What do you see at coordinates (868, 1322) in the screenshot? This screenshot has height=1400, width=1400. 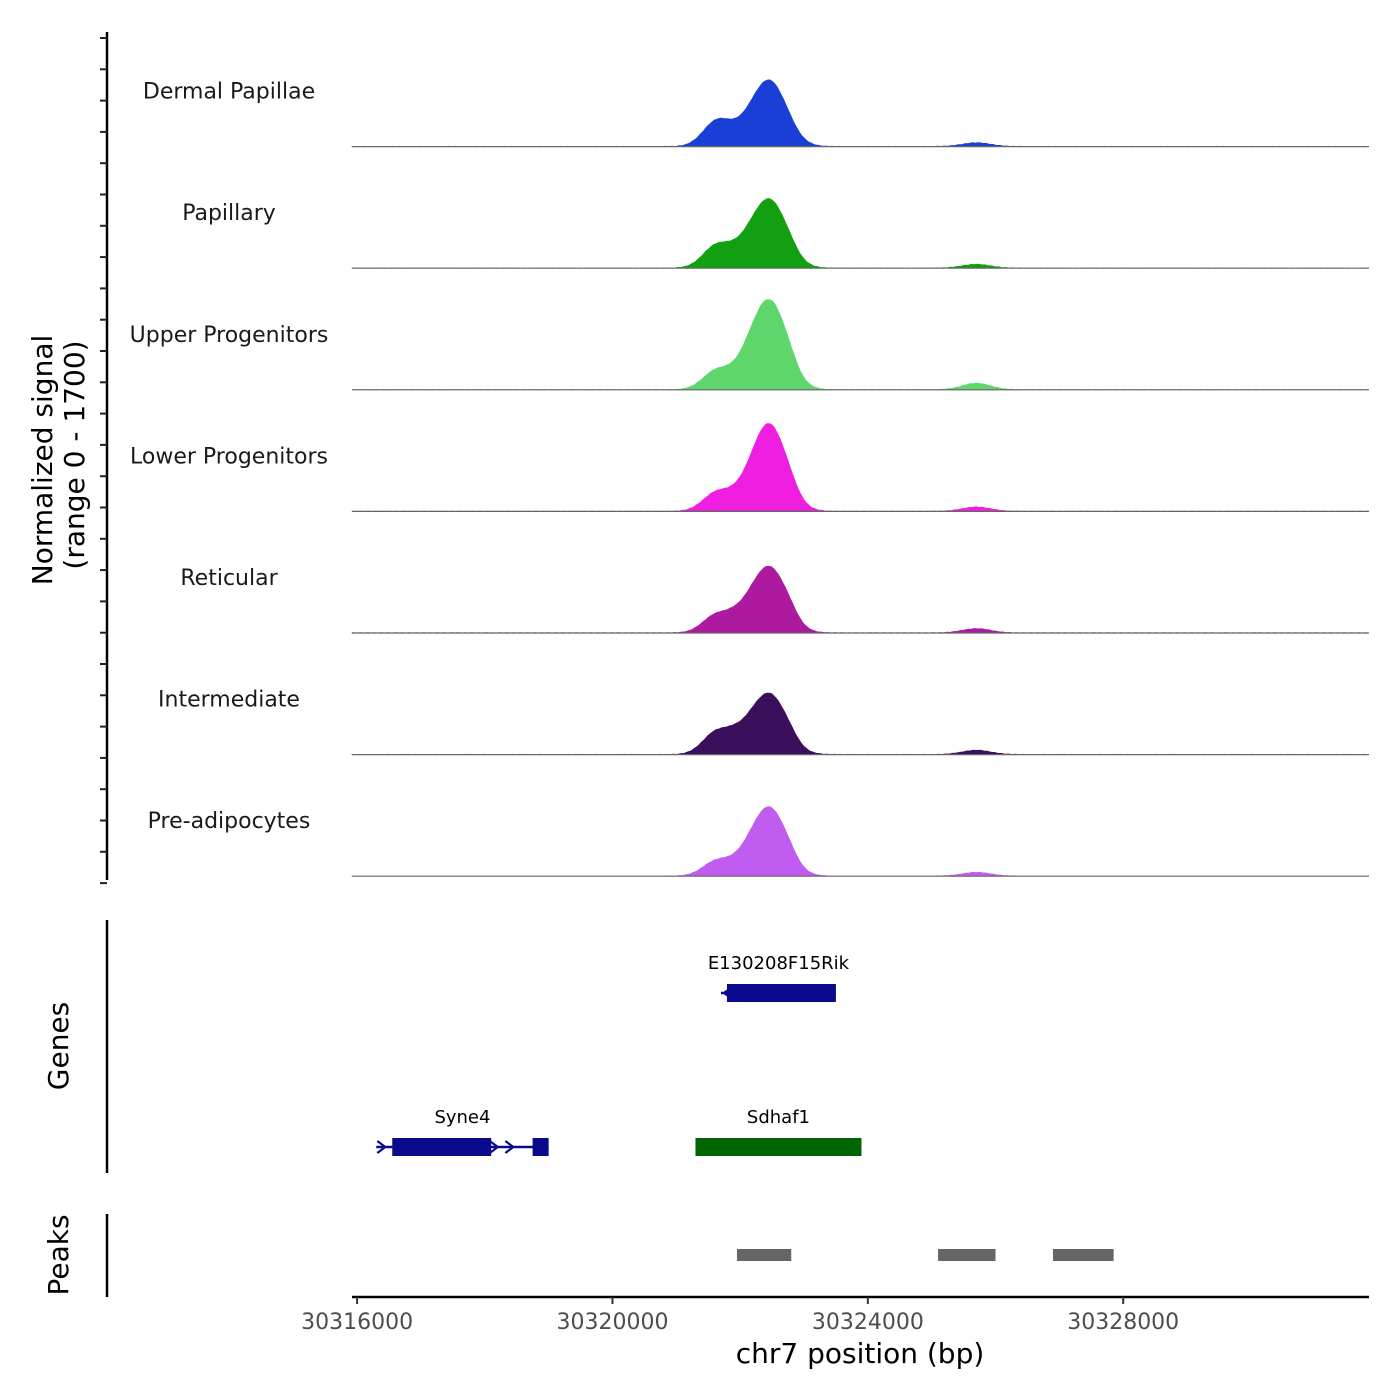 I see `x-tick-label: 30324000` at bounding box center [868, 1322].